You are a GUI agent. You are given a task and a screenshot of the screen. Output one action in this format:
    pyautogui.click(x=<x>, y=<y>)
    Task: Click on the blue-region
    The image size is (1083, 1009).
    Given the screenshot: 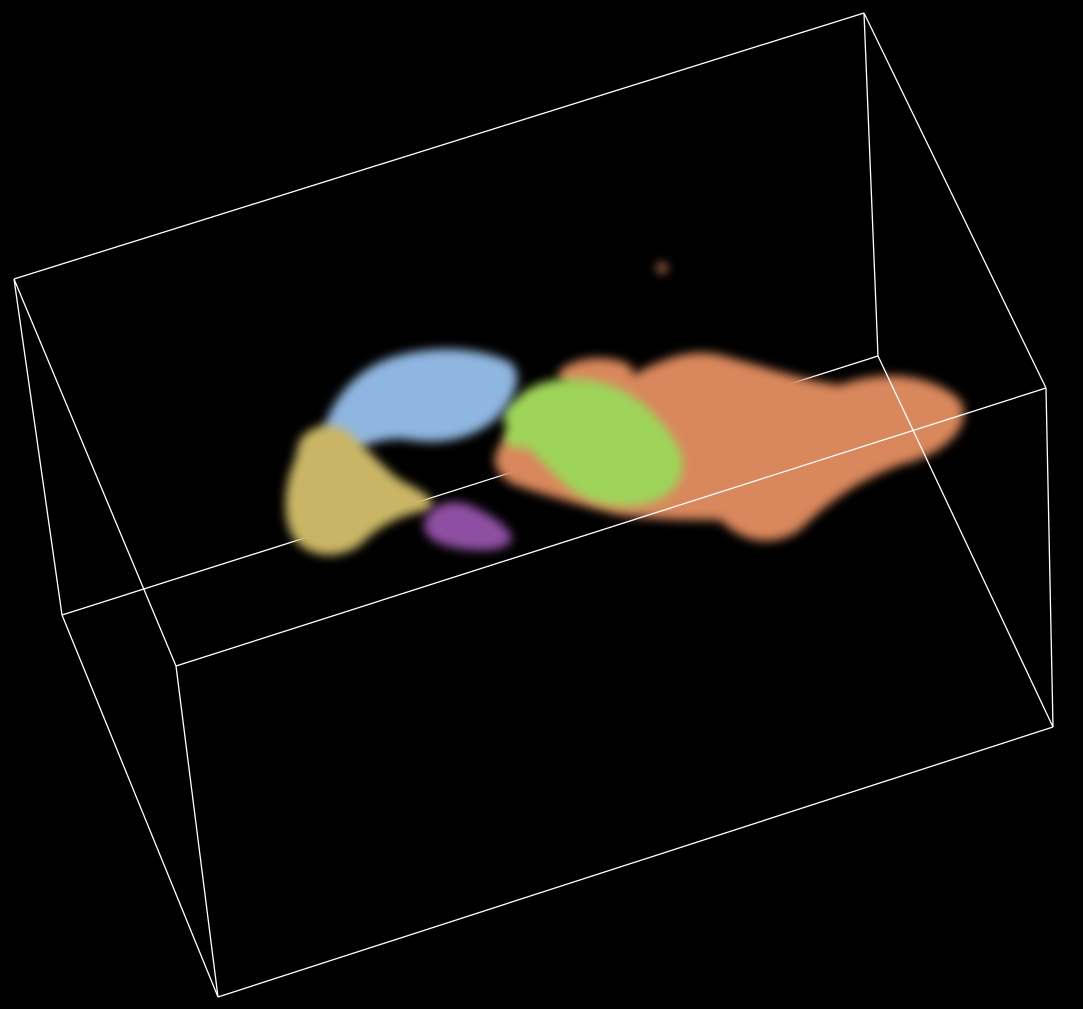 What is the action you would take?
    pyautogui.click(x=420, y=402)
    